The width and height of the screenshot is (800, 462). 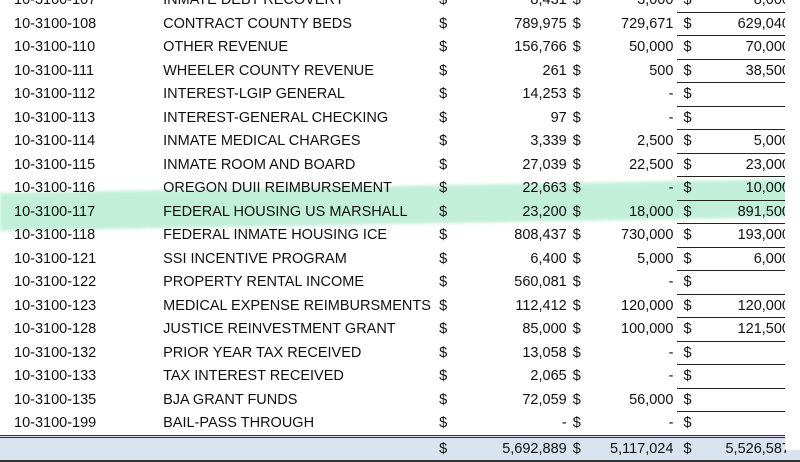 What do you see at coordinates (558, 117) in the screenshot?
I see `actual-amount-cell: 97` at bounding box center [558, 117].